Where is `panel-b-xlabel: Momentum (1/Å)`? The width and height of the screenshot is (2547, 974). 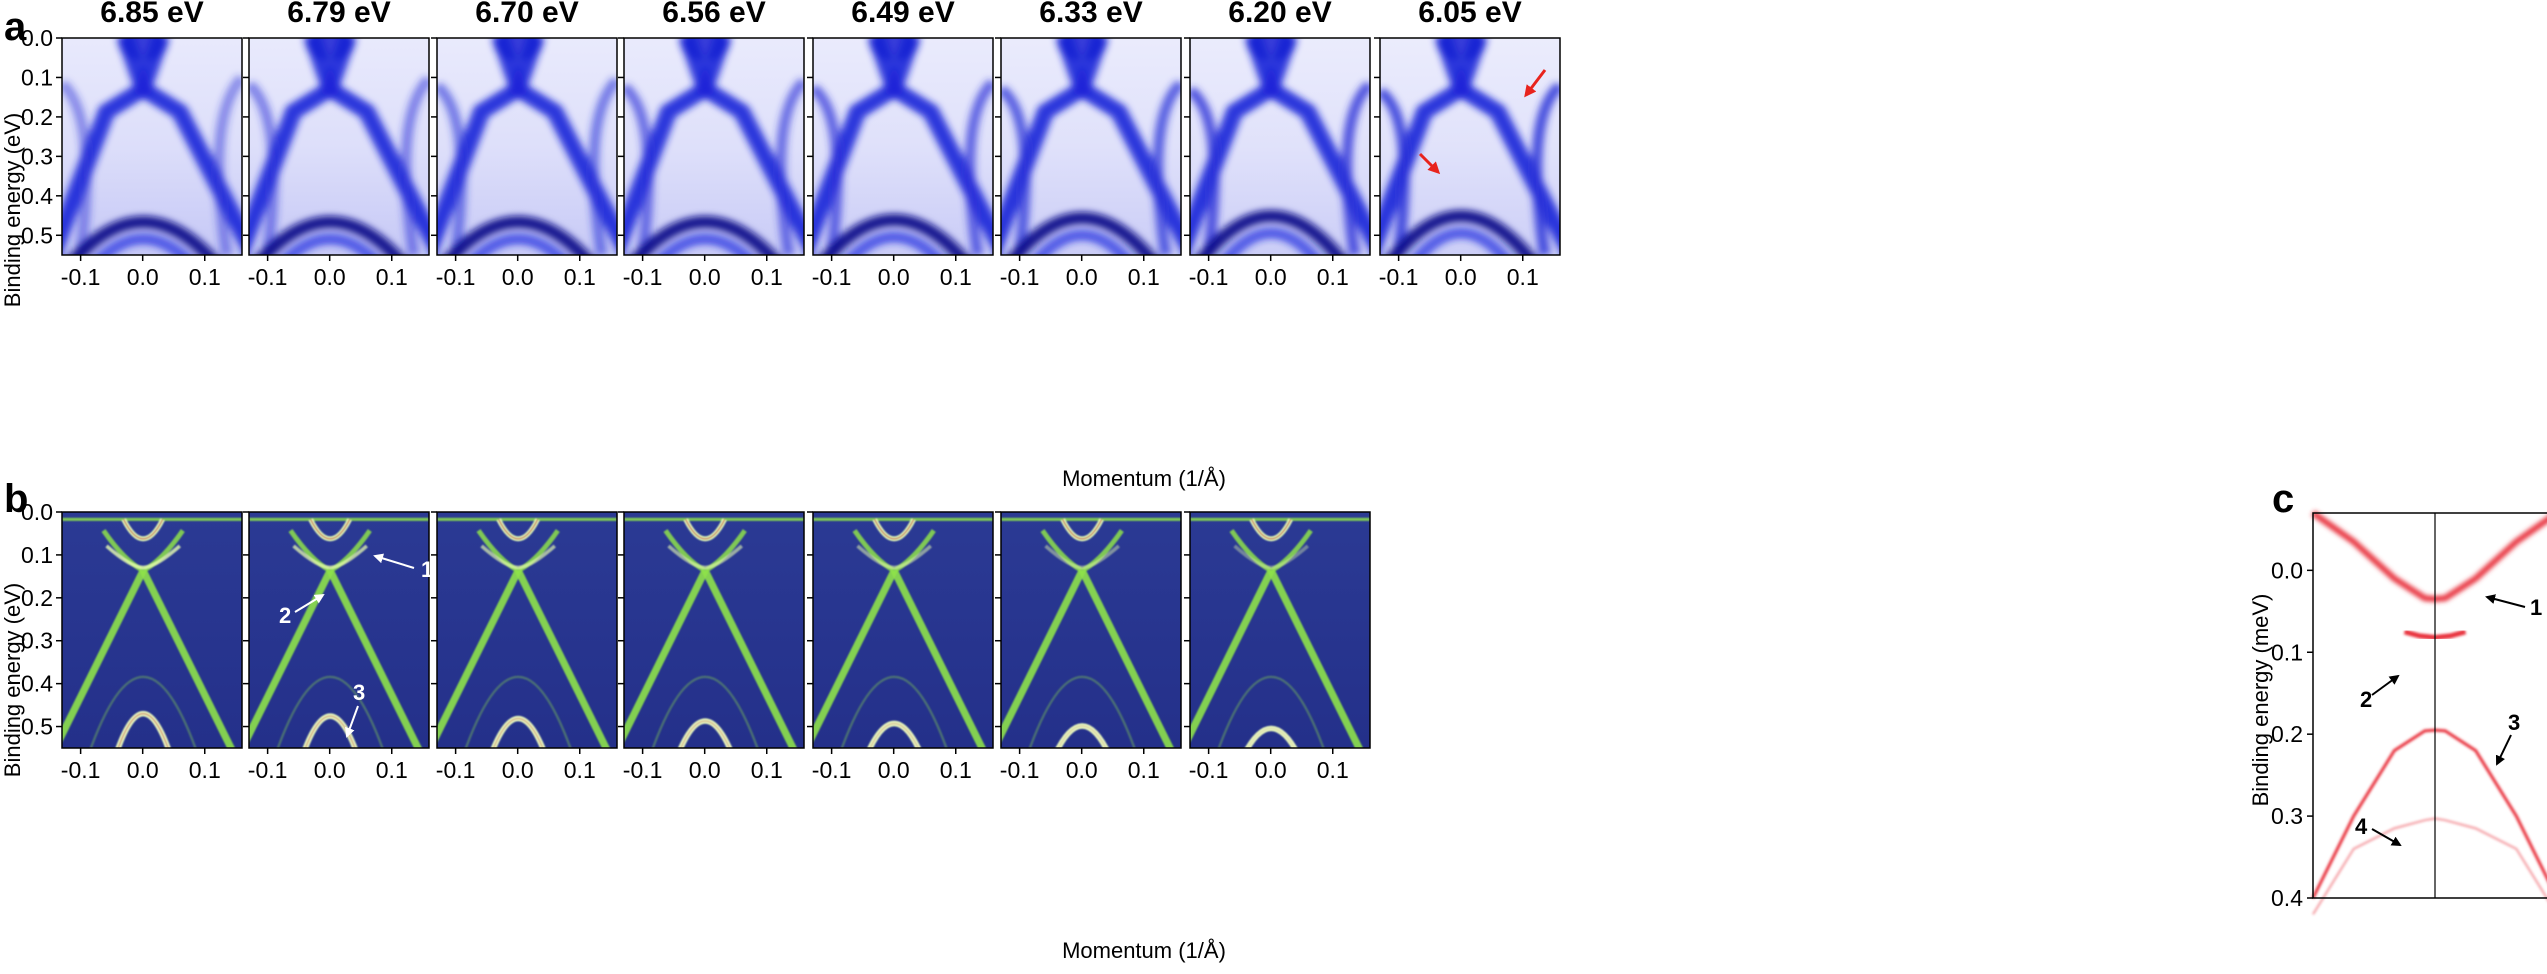 panel-b-xlabel: Momentum (1/Å) is located at coordinates (1144, 950).